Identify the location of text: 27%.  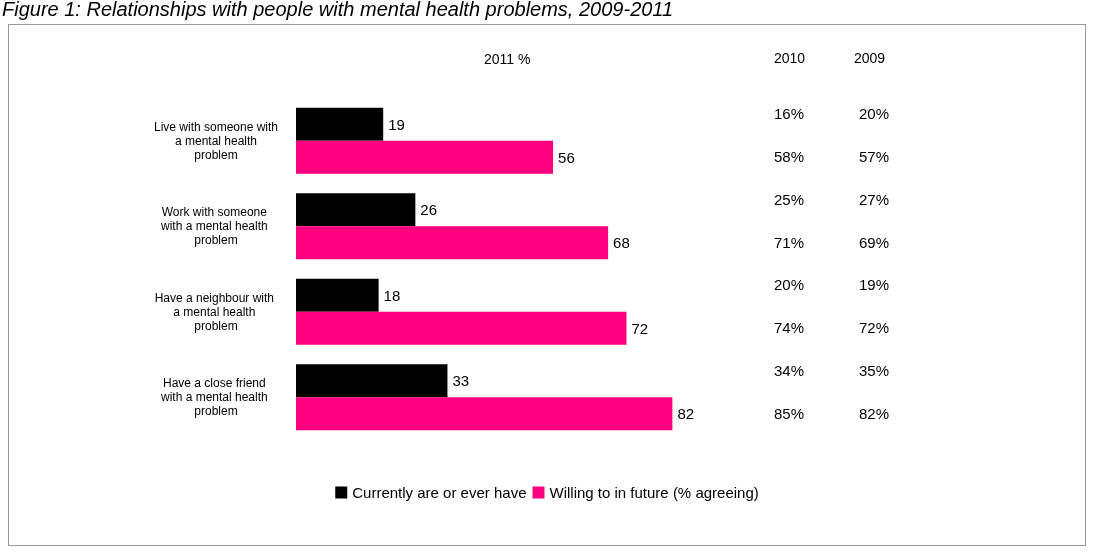
(874, 199).